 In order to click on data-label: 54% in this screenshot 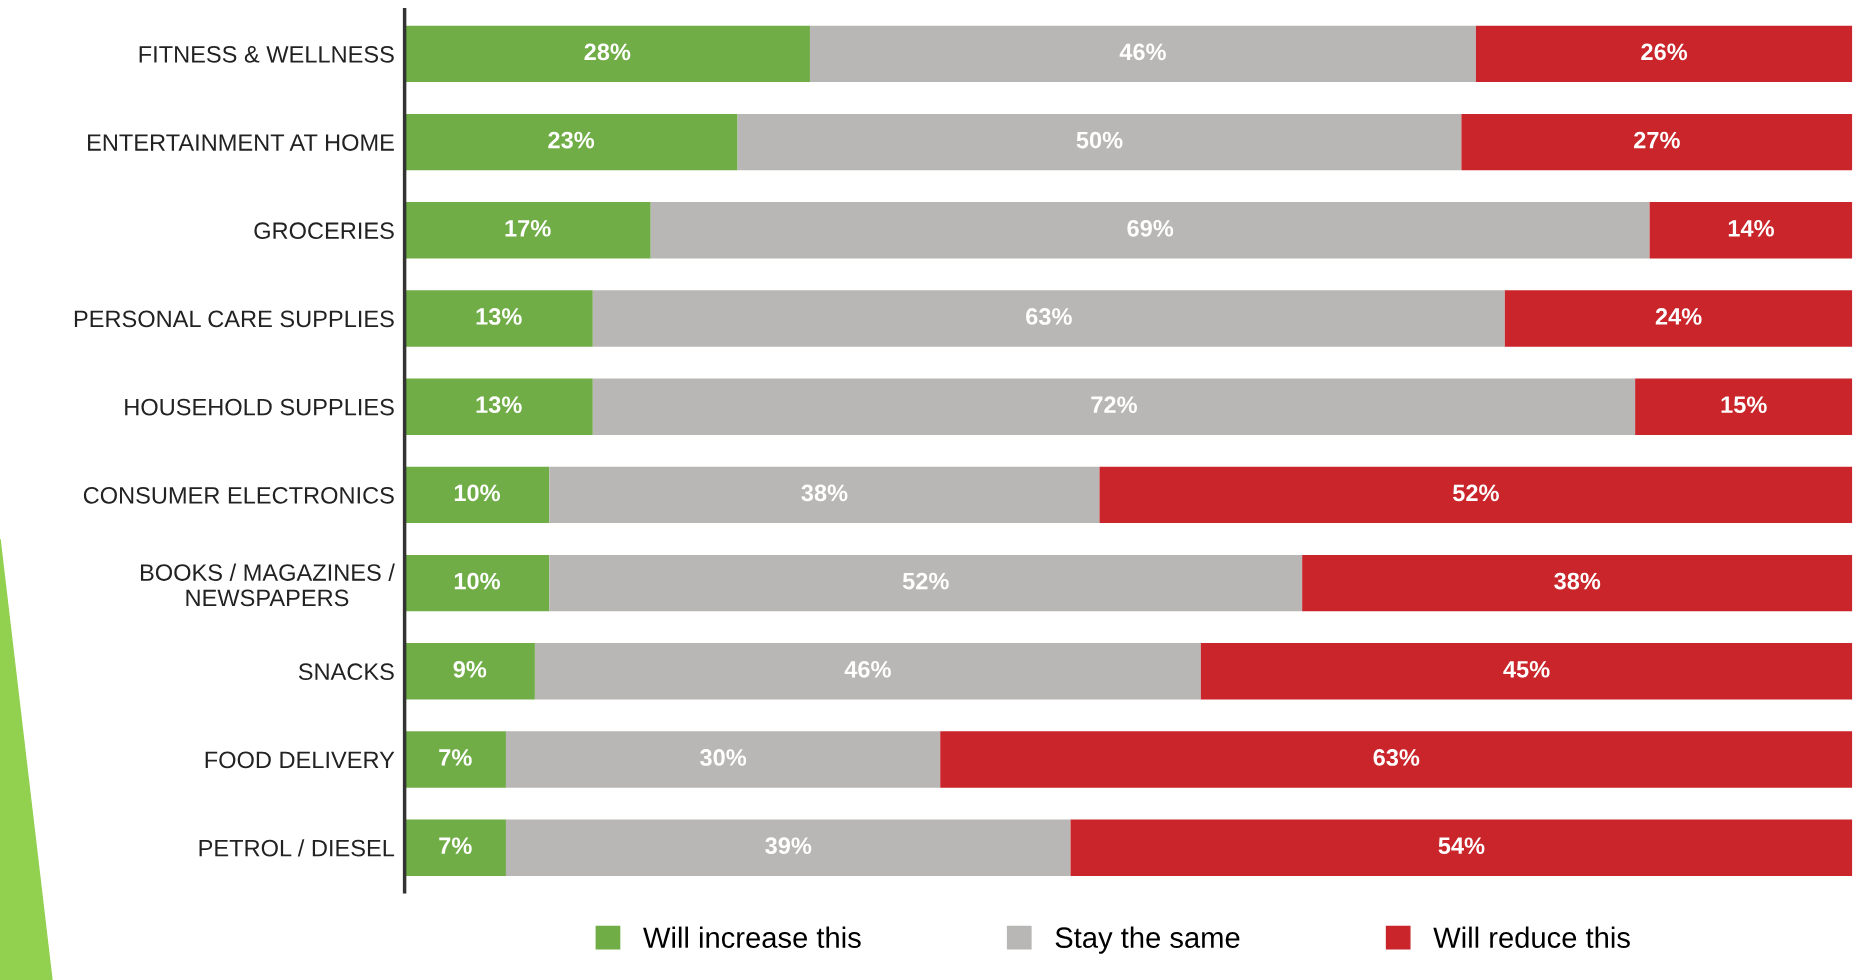, I will do `click(1461, 846)`.